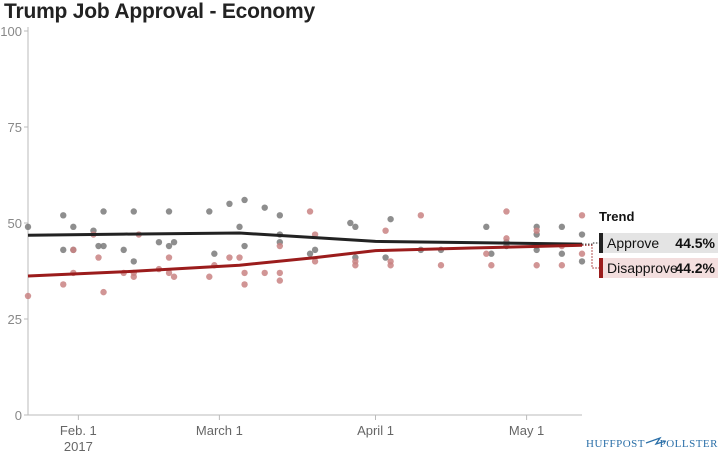  I want to click on pollster-bird-icon, so click(656, 441).